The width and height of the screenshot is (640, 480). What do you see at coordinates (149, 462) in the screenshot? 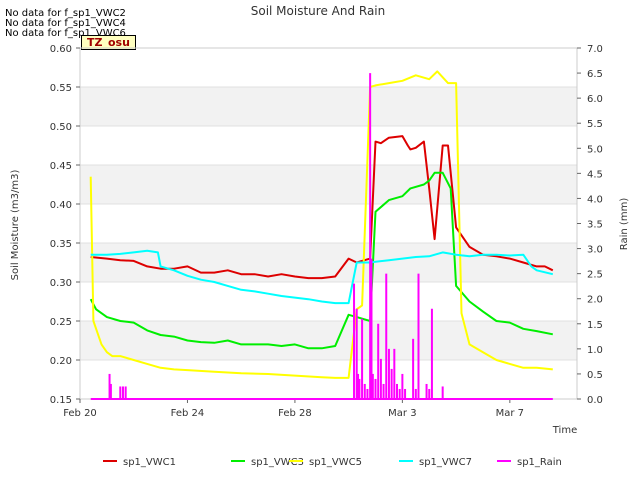
I see `legend-label-sp1-vwc1: sp1_VWC1` at bounding box center [149, 462].